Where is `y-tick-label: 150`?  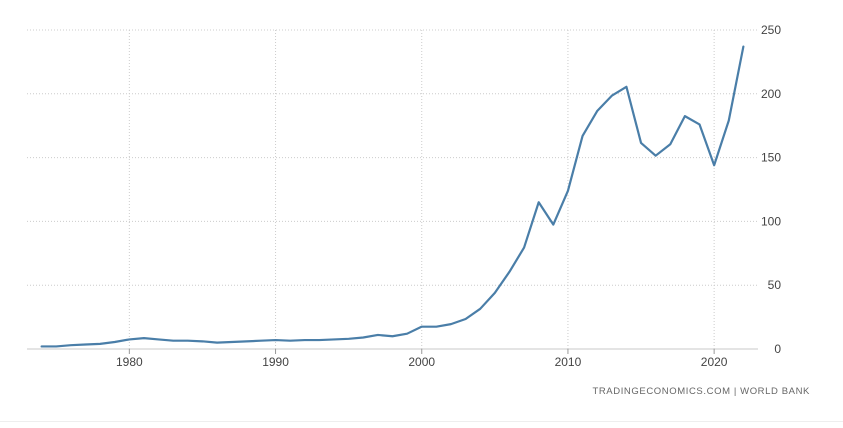
y-tick-label: 150 is located at coordinates (771, 158).